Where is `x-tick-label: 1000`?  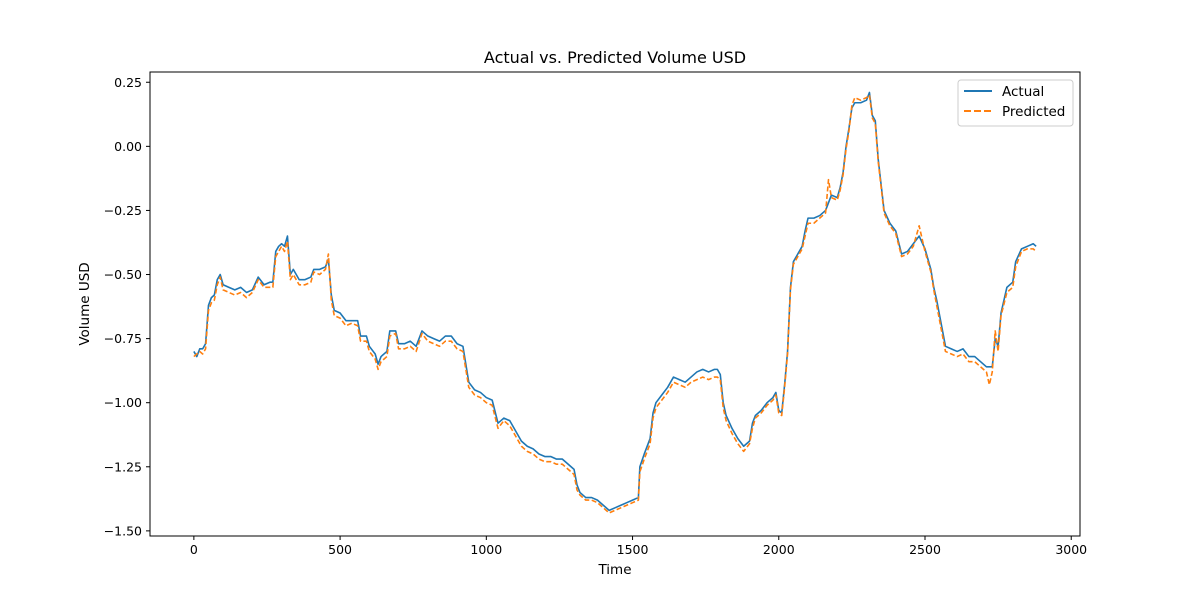 x-tick-label: 1000 is located at coordinates (486, 549).